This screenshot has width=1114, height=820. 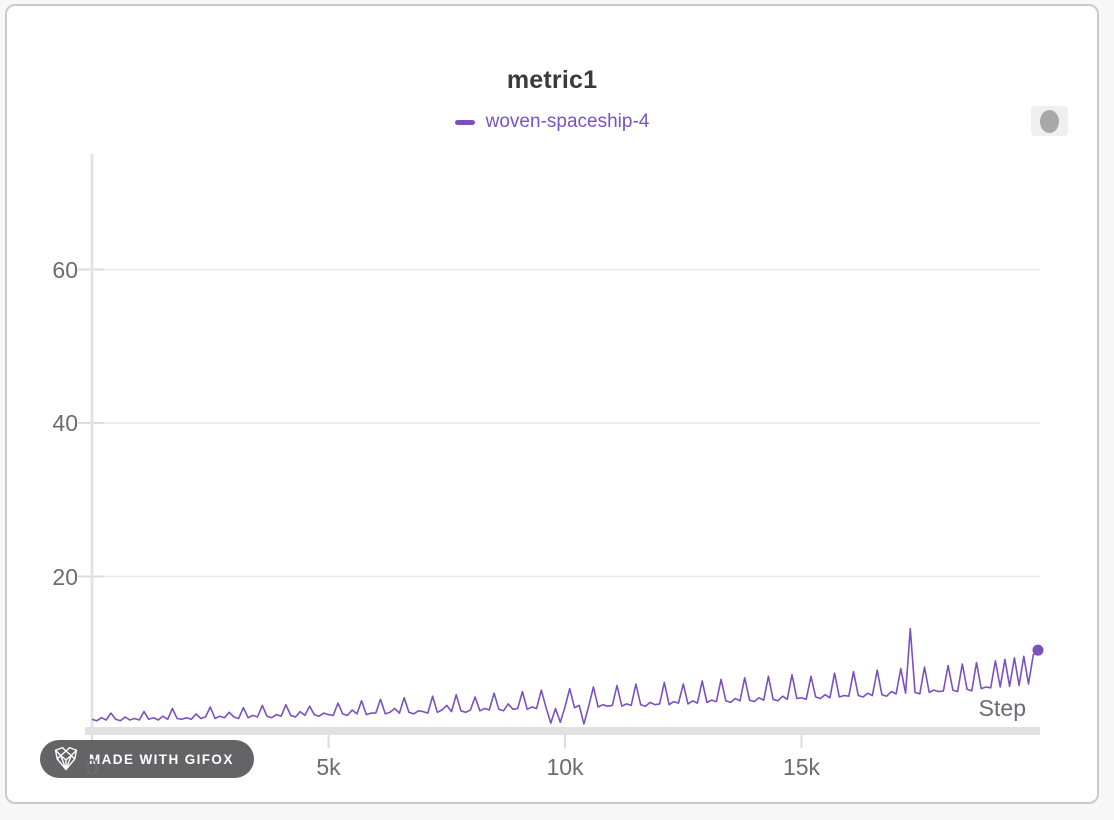 I want to click on gifox-fox-logo-icon, so click(x=66, y=758).